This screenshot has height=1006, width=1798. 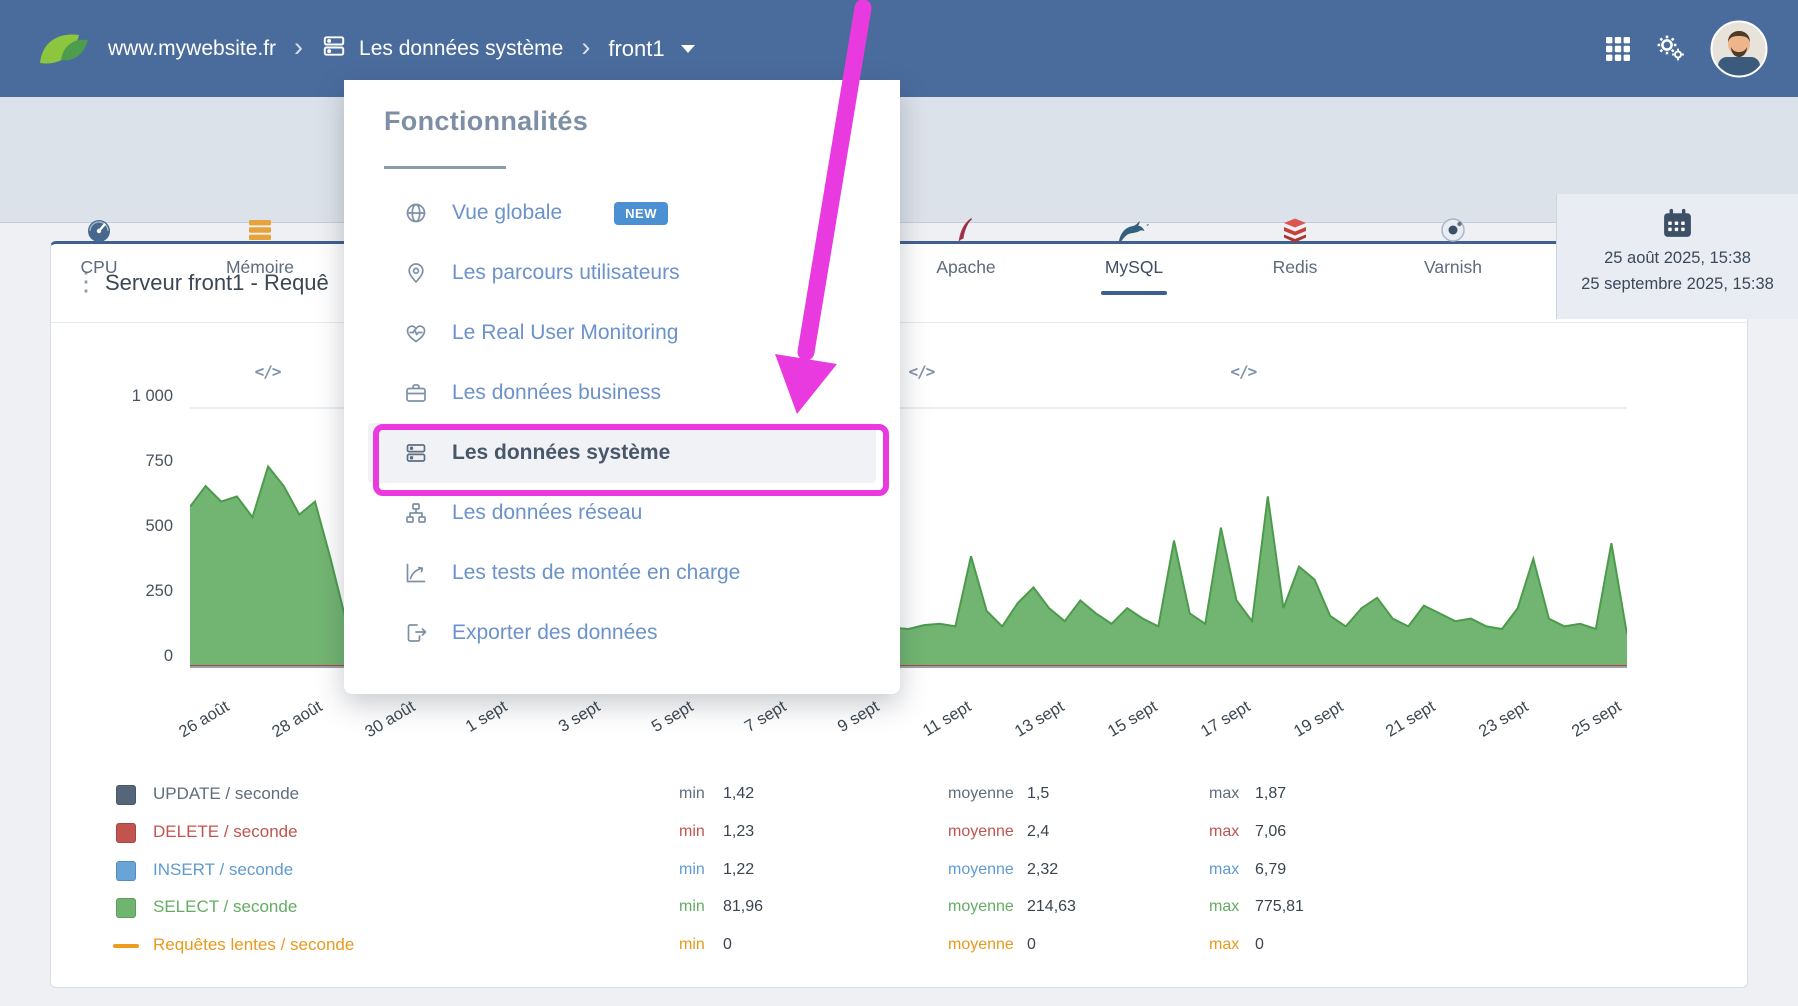 I want to click on legend-label: DELETE / seconde, so click(x=225, y=831).